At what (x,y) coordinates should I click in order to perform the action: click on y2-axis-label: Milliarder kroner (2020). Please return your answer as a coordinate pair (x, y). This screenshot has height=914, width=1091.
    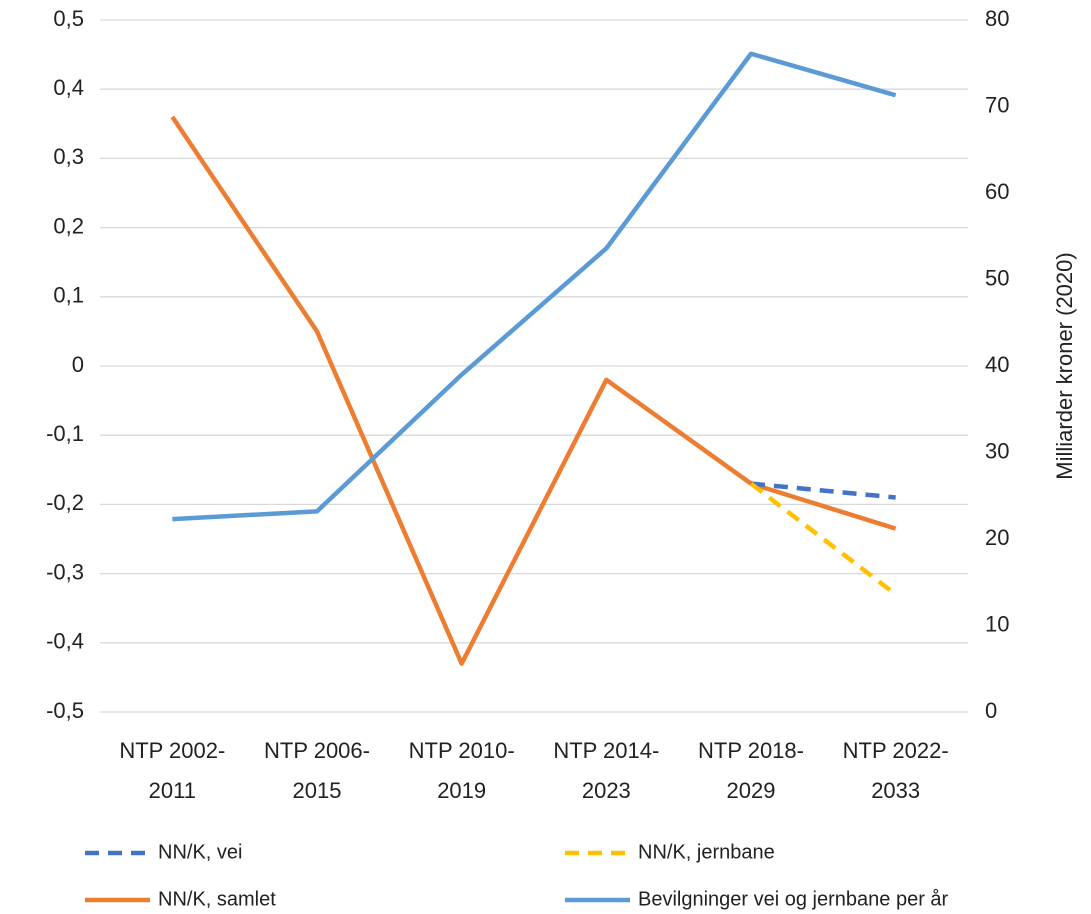
    Looking at the image, I should click on (1064, 365).